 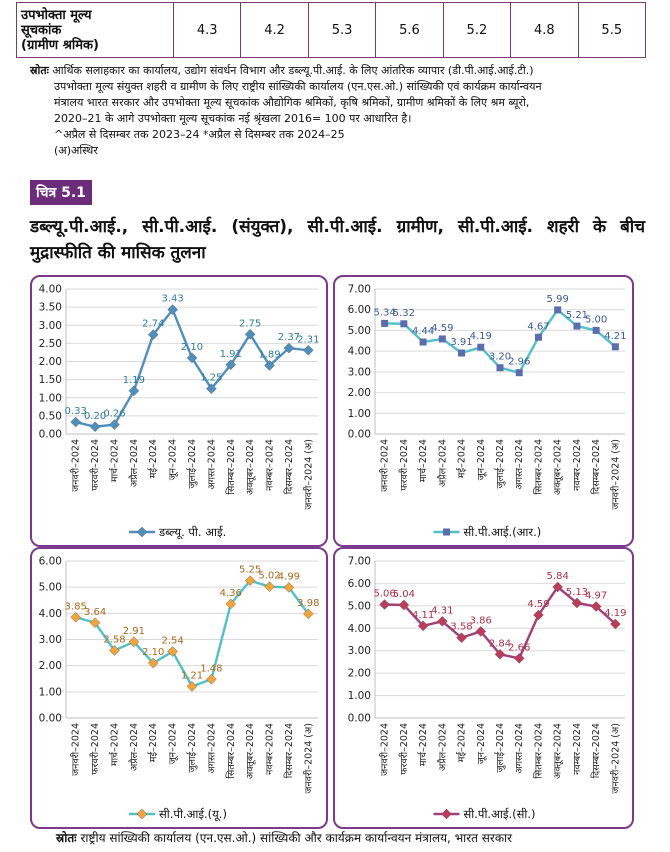 What do you see at coordinates (192, 347) in the screenshot?
I see `data-label: 2.10` at bounding box center [192, 347].